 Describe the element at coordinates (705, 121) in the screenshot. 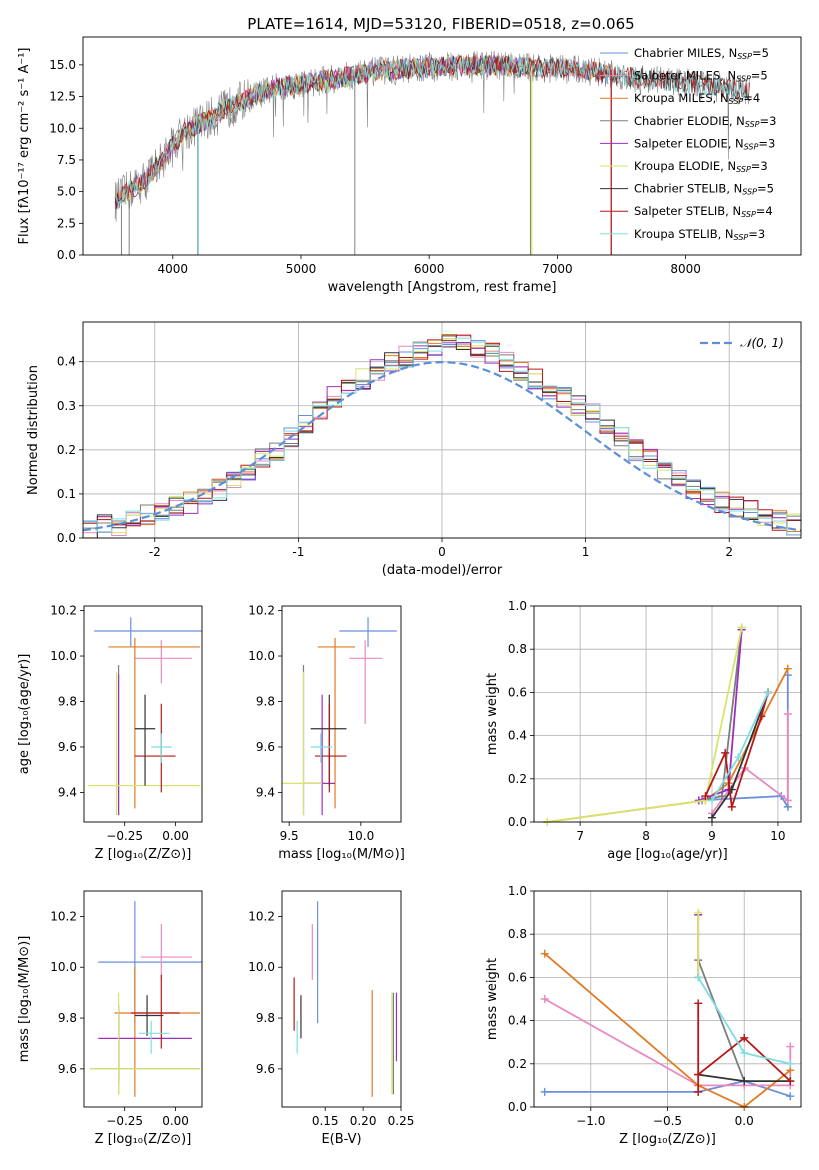

I see `legend-label: Chabrier ELODIE, NSSP=3` at that location.